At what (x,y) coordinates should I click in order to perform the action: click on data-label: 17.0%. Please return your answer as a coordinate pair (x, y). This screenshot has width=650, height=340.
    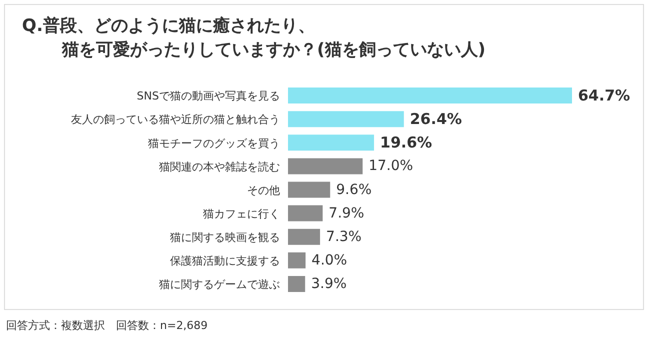
    Looking at the image, I should click on (391, 166).